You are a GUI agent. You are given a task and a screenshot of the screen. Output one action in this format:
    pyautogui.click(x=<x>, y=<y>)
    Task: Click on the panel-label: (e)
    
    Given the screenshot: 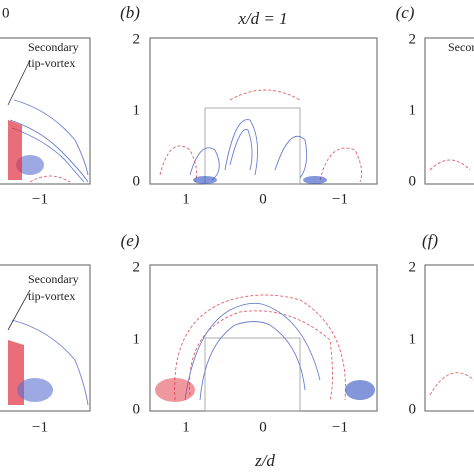 What is the action you would take?
    pyautogui.click(x=130, y=240)
    